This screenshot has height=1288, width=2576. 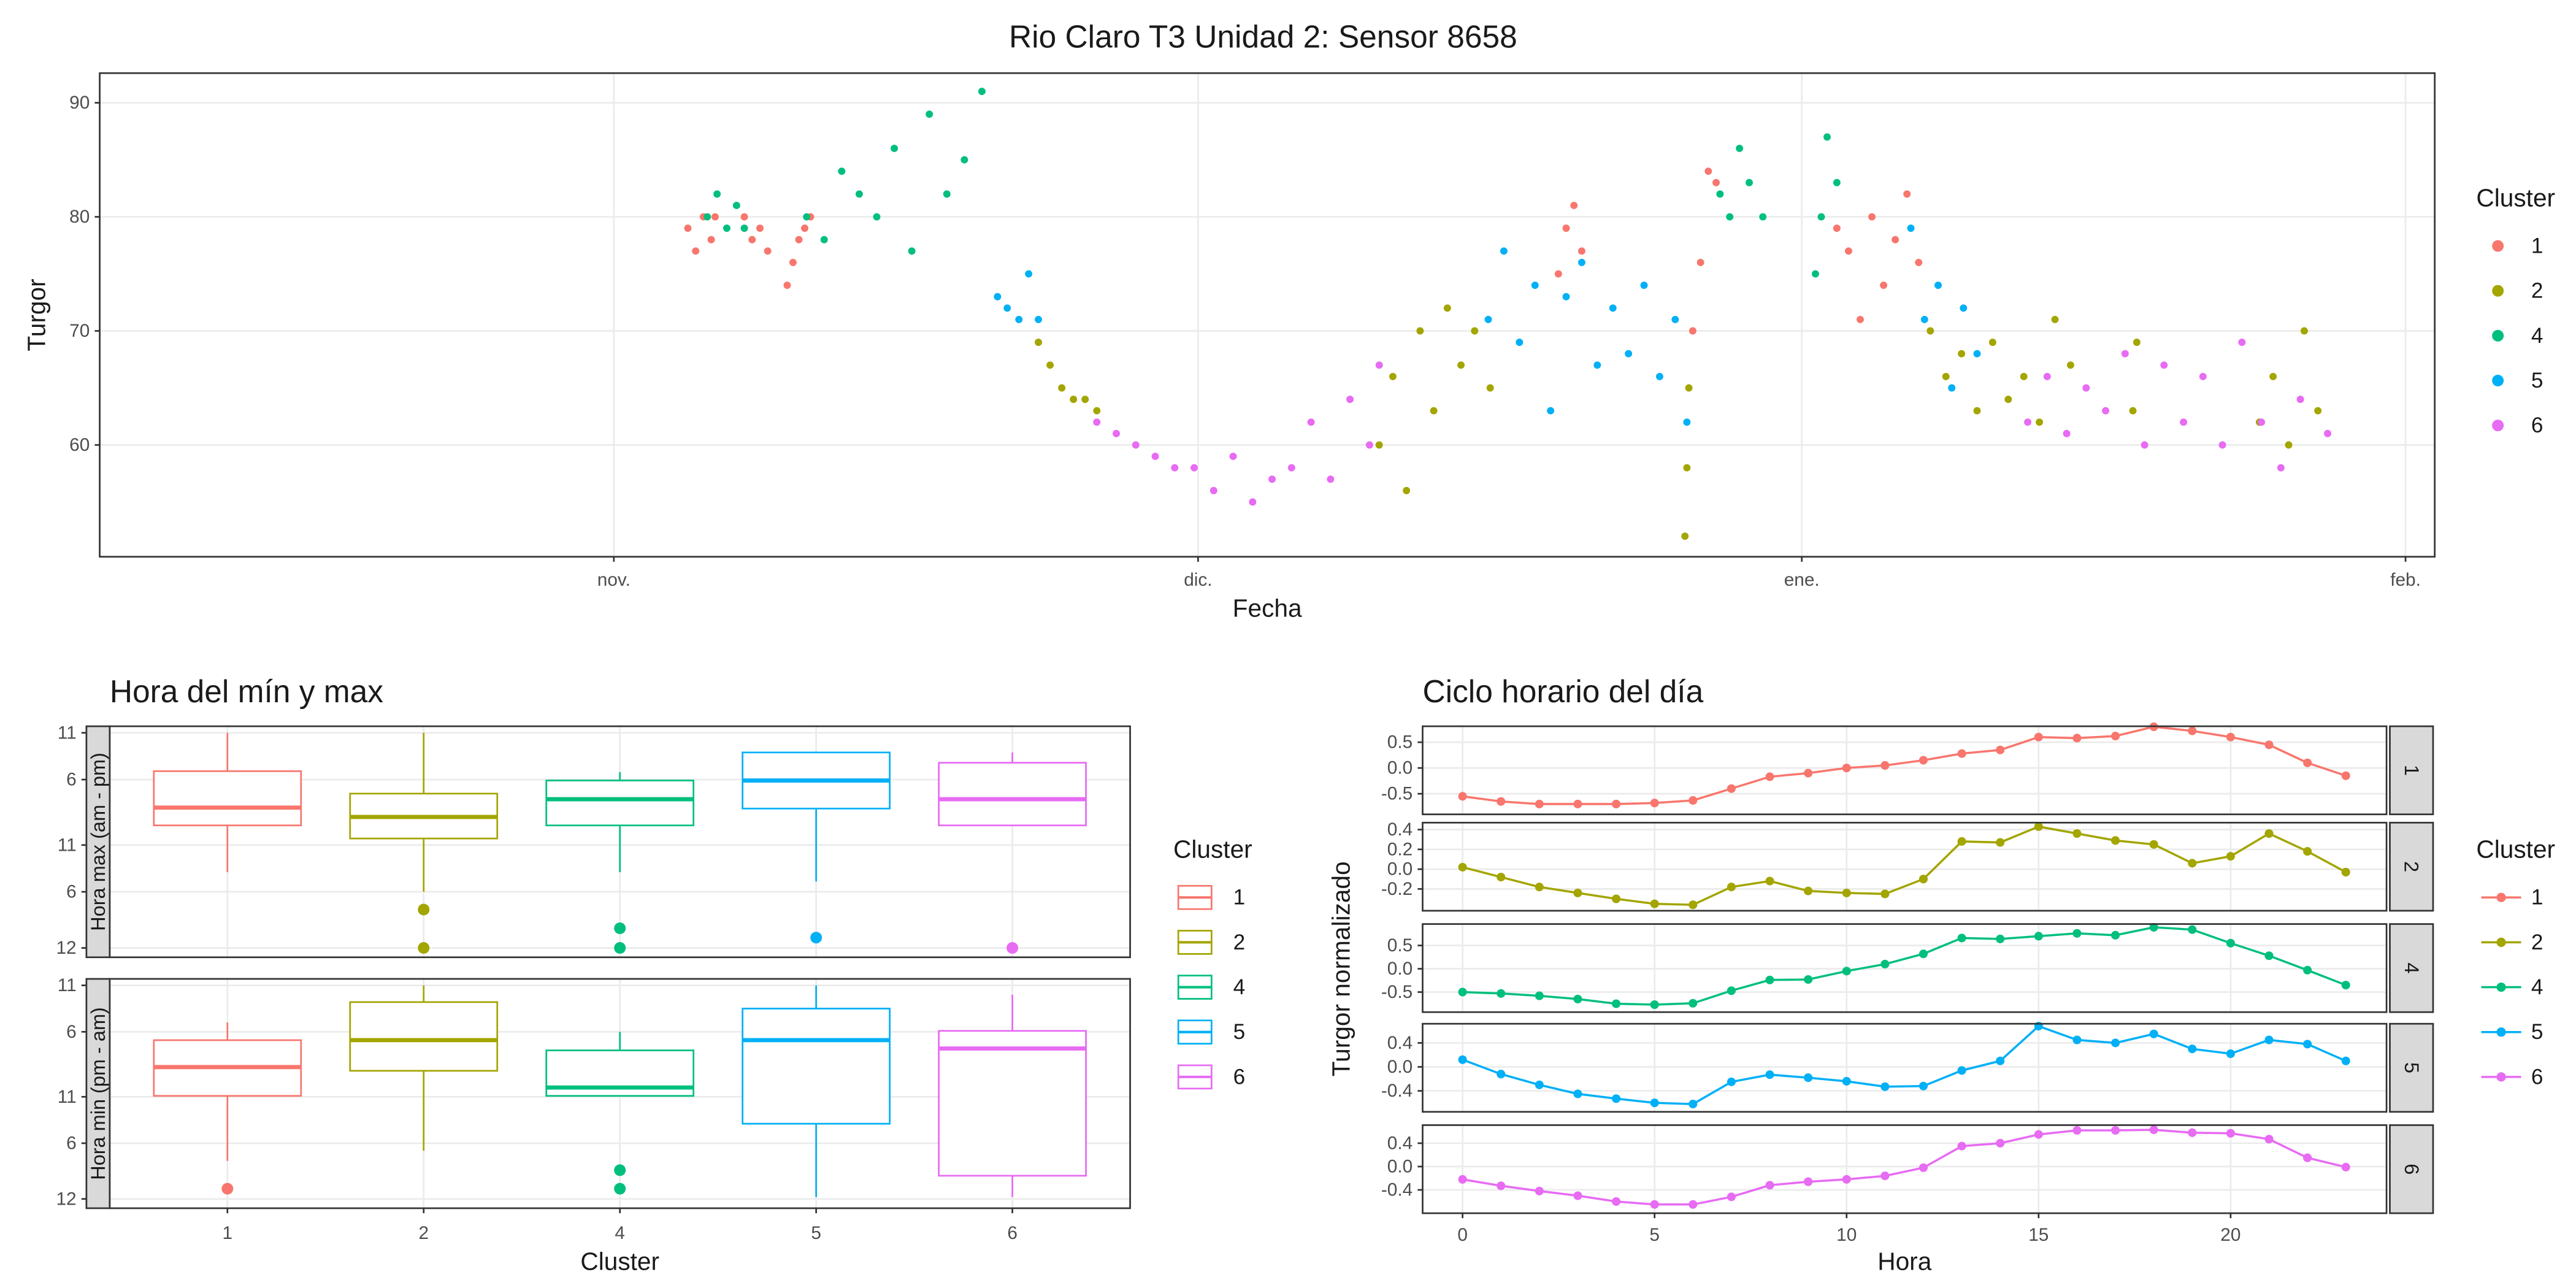 I want to click on y-tick-label: 80, so click(x=79, y=217).